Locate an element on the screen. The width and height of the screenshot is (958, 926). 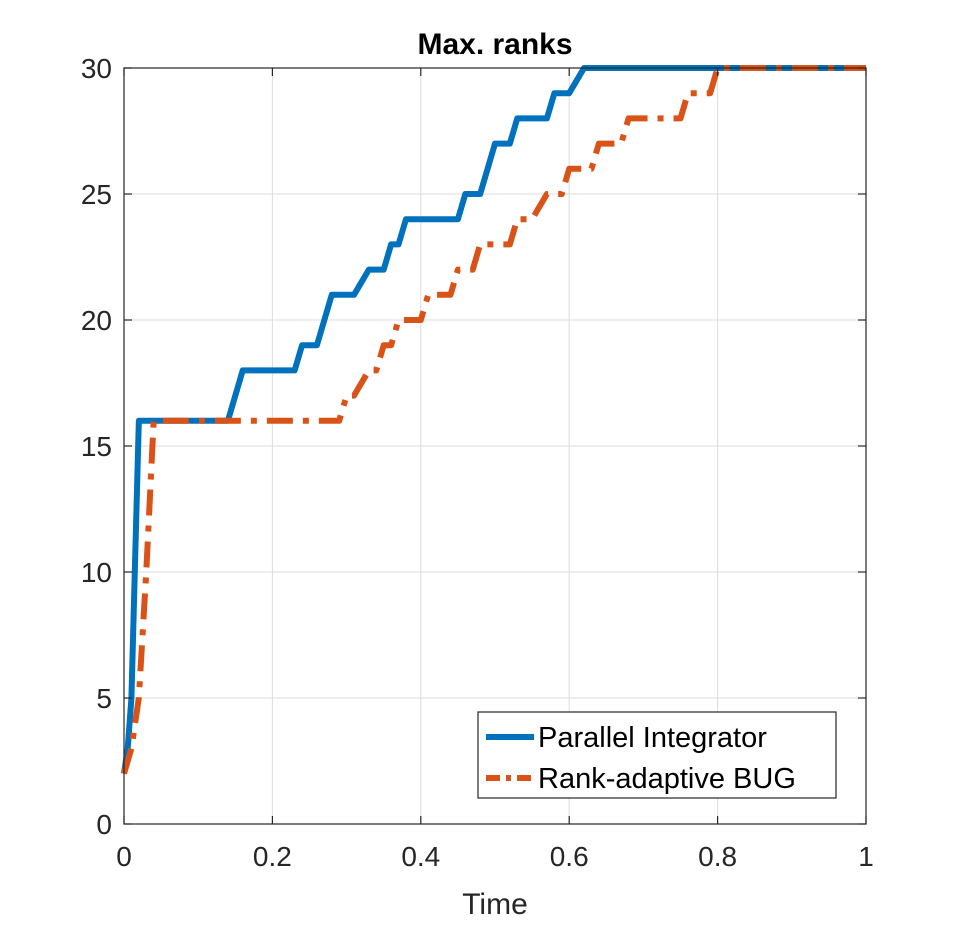
y-tick-label: 0 is located at coordinates (104, 824).